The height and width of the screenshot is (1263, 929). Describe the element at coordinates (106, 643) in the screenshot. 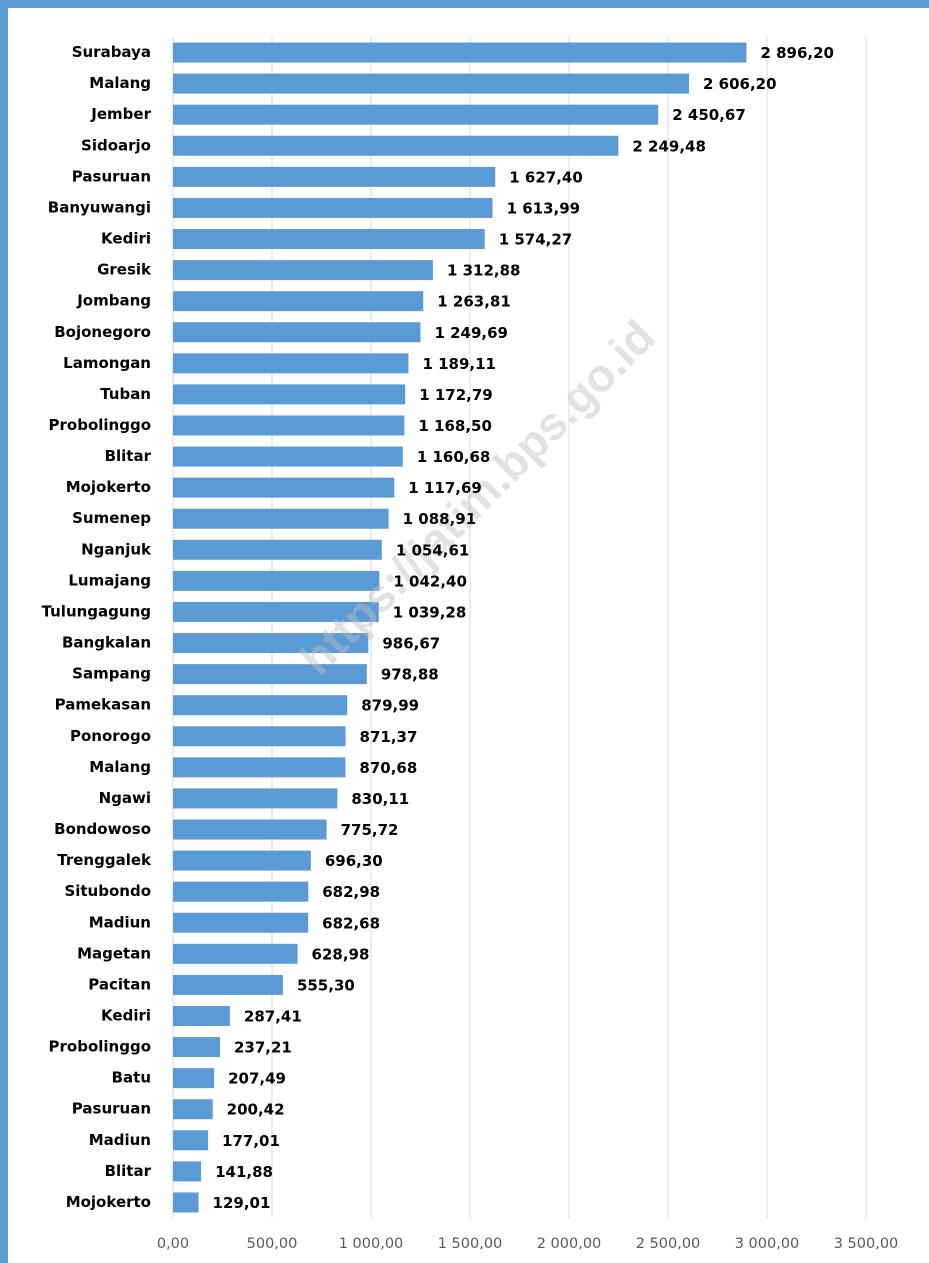

I see `category-label: Bangkalan` at that location.